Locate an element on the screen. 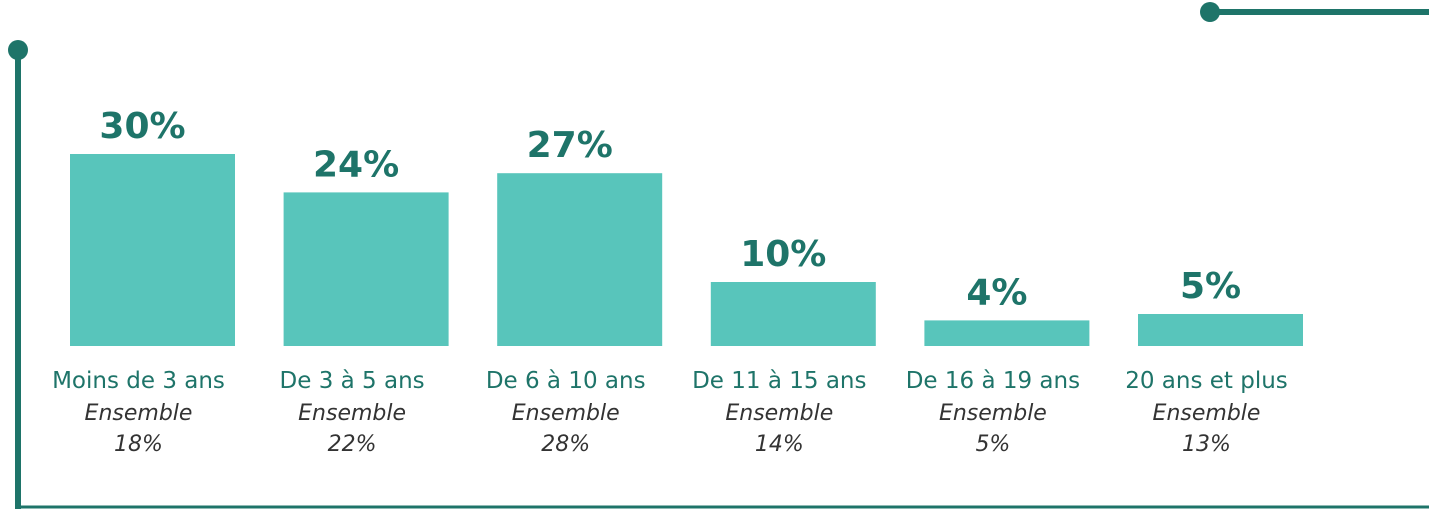 The width and height of the screenshot is (1429, 509). comparison-value: 5% is located at coordinates (992, 444).